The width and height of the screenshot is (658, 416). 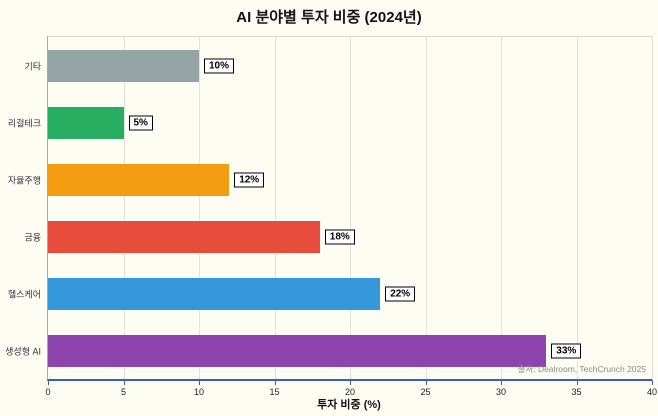 I want to click on bar-value-label: 33%, so click(x=566, y=350).